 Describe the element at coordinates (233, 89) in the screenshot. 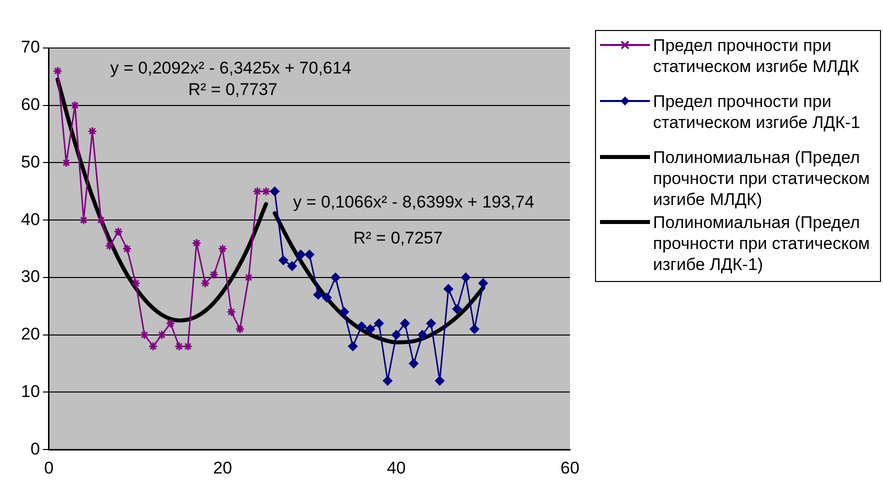

I see `annotation: R² = 0,7737` at that location.